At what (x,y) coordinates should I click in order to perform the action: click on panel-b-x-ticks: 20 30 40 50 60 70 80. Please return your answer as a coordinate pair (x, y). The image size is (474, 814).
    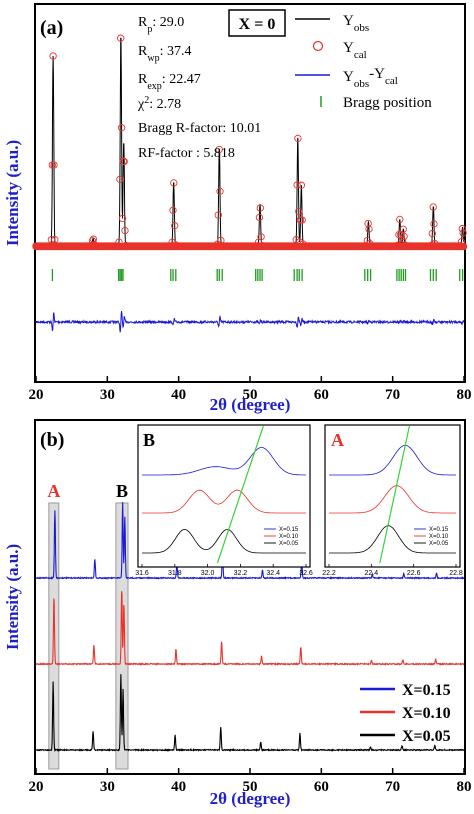
    Looking at the image, I should click on (250, 781).